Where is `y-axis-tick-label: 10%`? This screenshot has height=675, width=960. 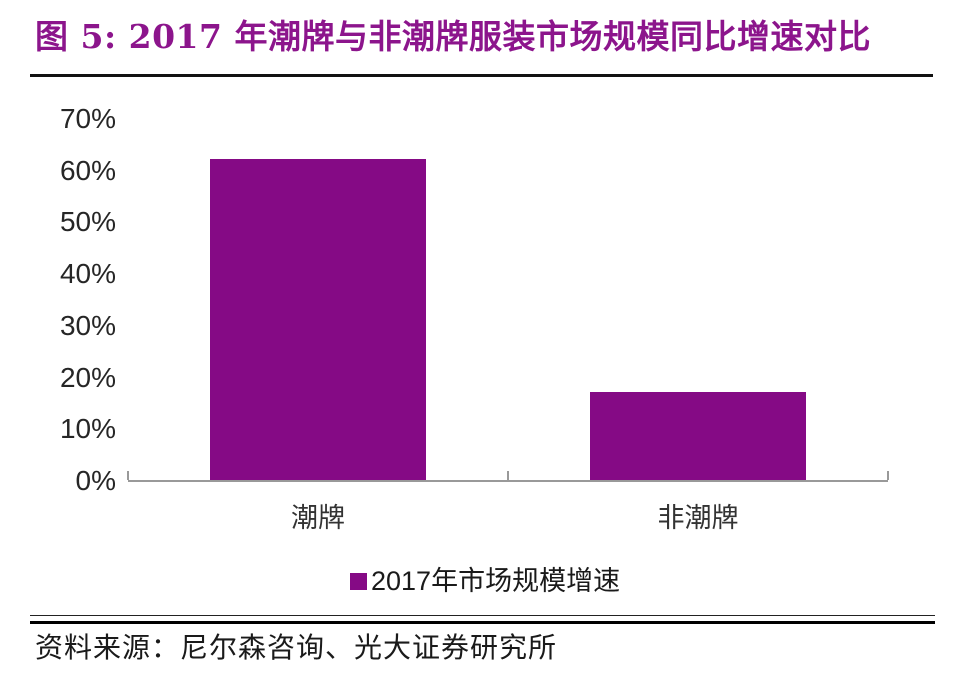 y-axis-tick-label: 10% is located at coordinates (87, 429).